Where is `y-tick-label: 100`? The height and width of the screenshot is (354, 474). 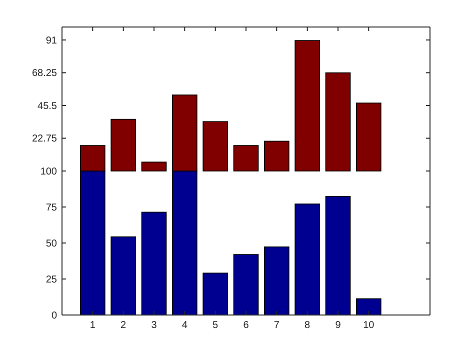
y-tick-label: 100 is located at coordinates (49, 172).